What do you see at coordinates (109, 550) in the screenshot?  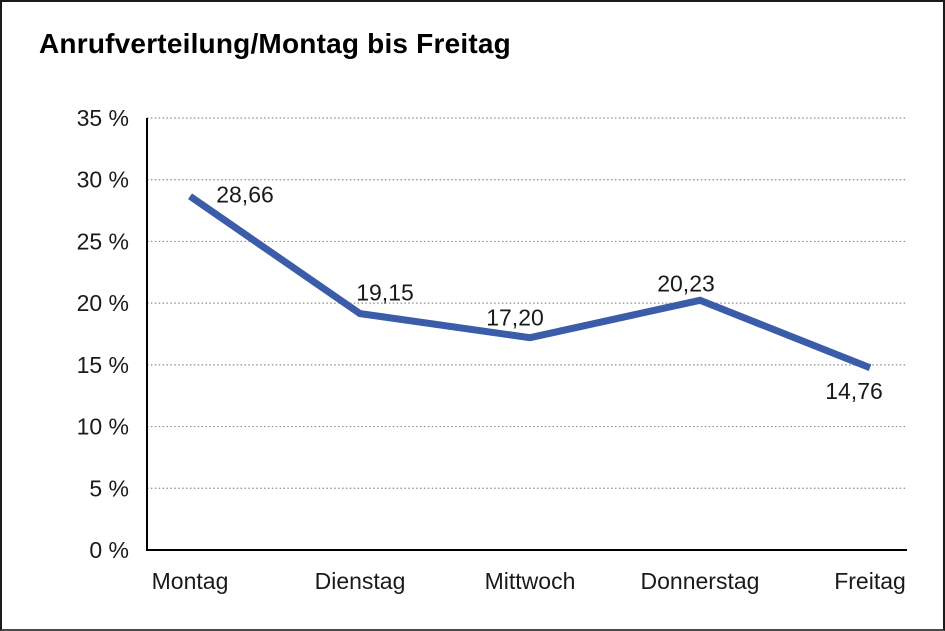 I see `y-tick-label: 0 %` at bounding box center [109, 550].